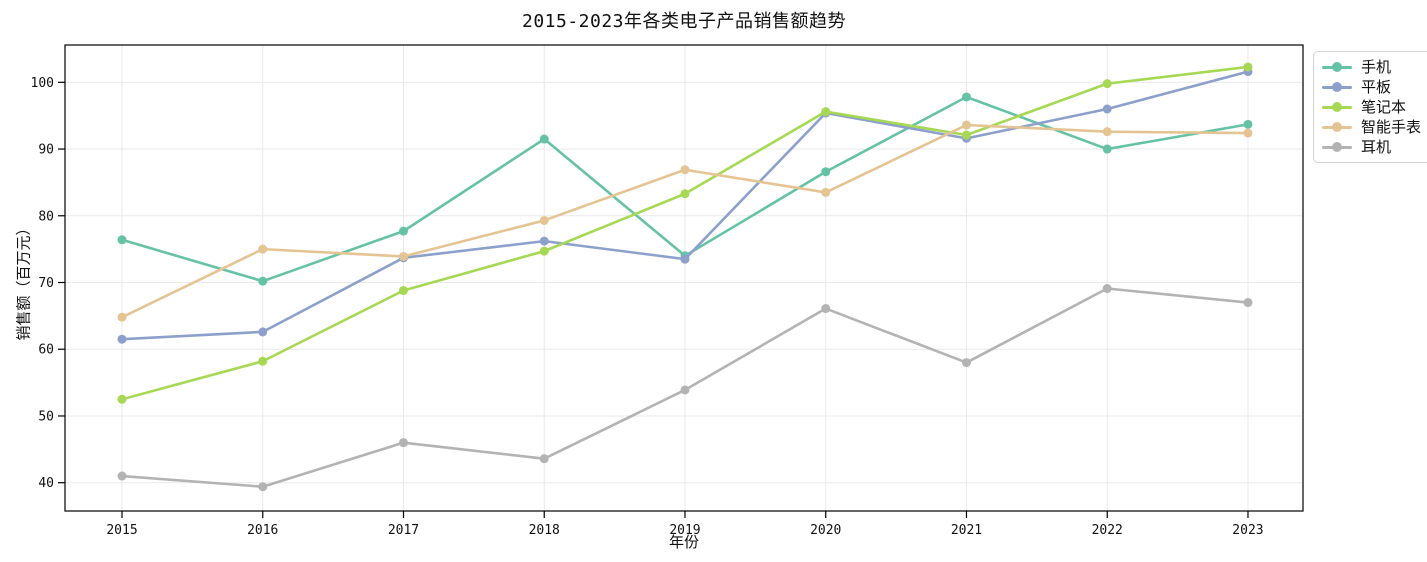 The width and height of the screenshot is (1427, 562). Describe the element at coordinates (46, 350) in the screenshot. I see `y-tick-label: 60` at that location.